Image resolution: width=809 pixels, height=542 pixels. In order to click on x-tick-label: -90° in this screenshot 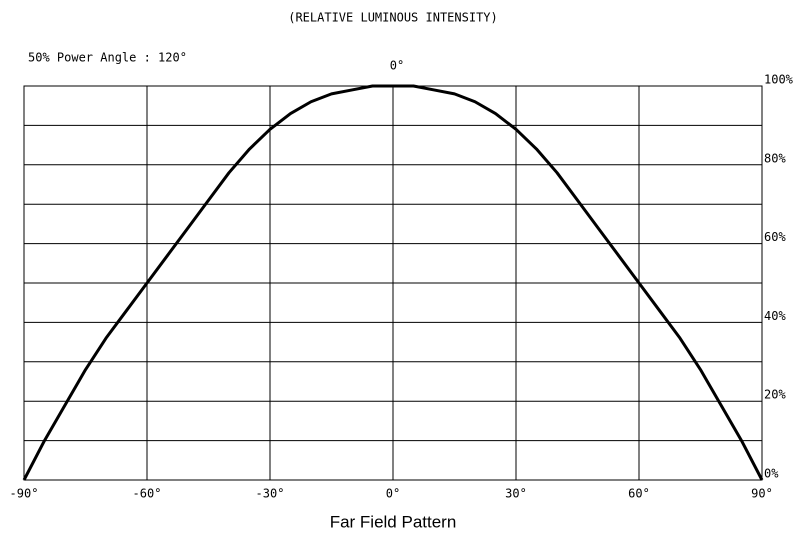, I will do `click(24, 494)`.